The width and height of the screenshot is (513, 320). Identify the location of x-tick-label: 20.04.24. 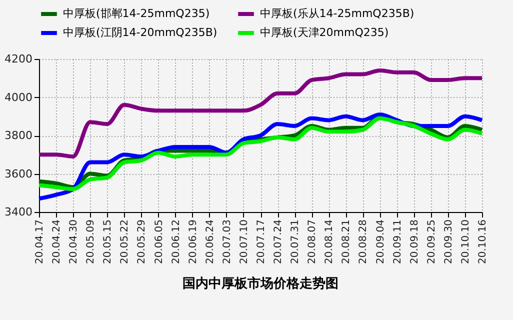
(57, 242).